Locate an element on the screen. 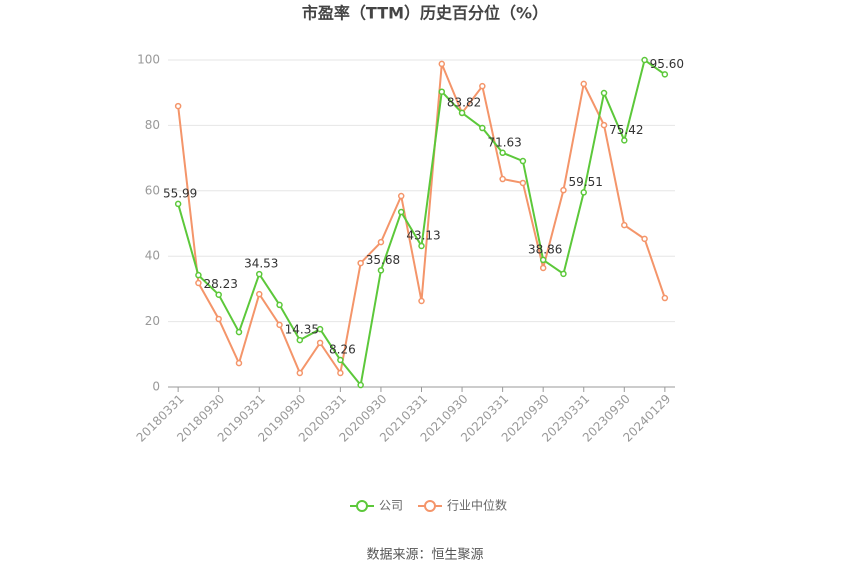 The width and height of the screenshot is (850, 579). data-label: 75.42 is located at coordinates (626, 130).